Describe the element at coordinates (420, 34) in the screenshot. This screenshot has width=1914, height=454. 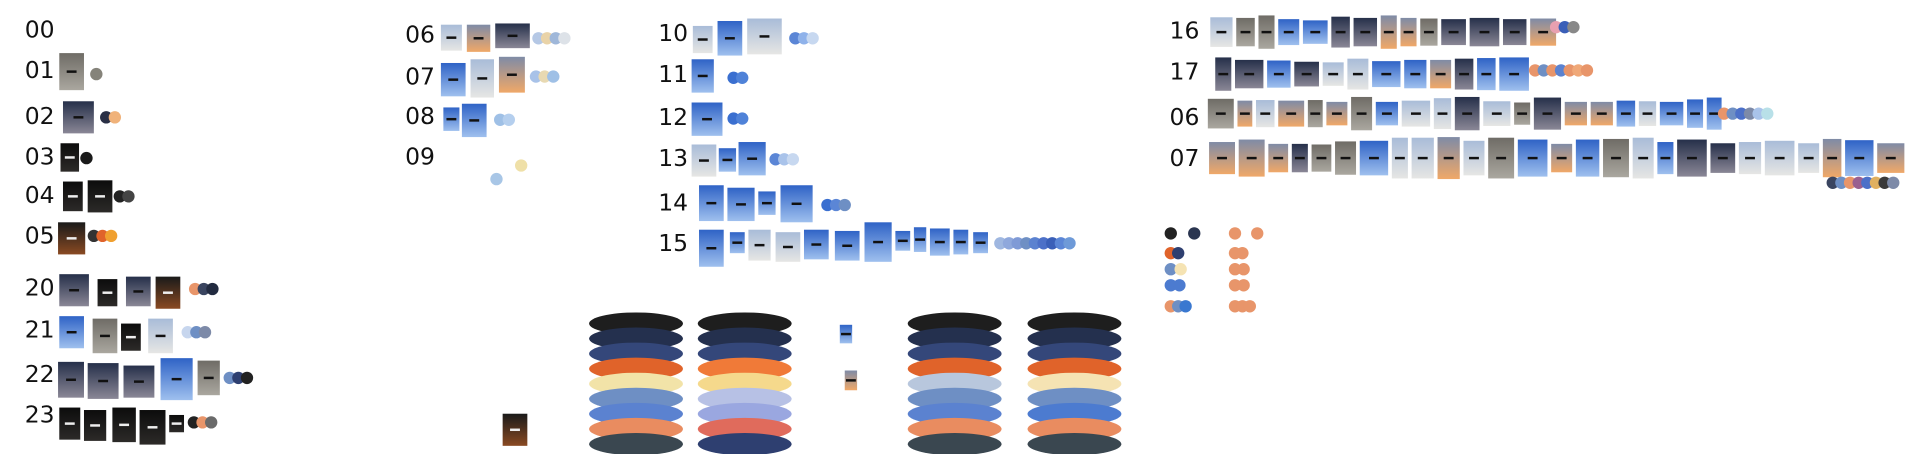
I see `row-label: 06` at that location.